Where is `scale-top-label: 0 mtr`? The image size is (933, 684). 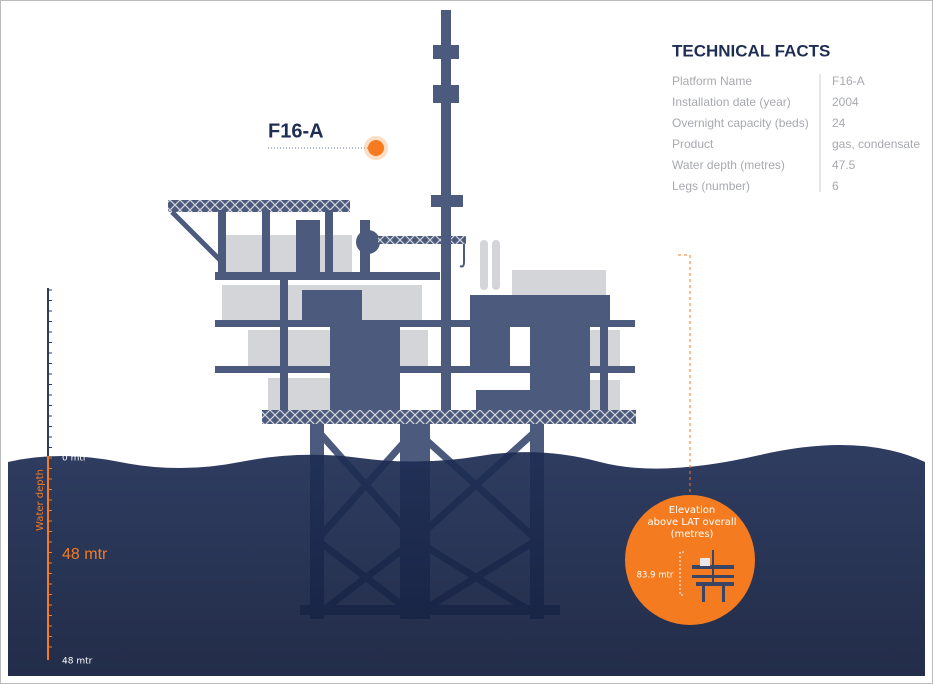 scale-top-label: 0 mtr is located at coordinates (74, 459).